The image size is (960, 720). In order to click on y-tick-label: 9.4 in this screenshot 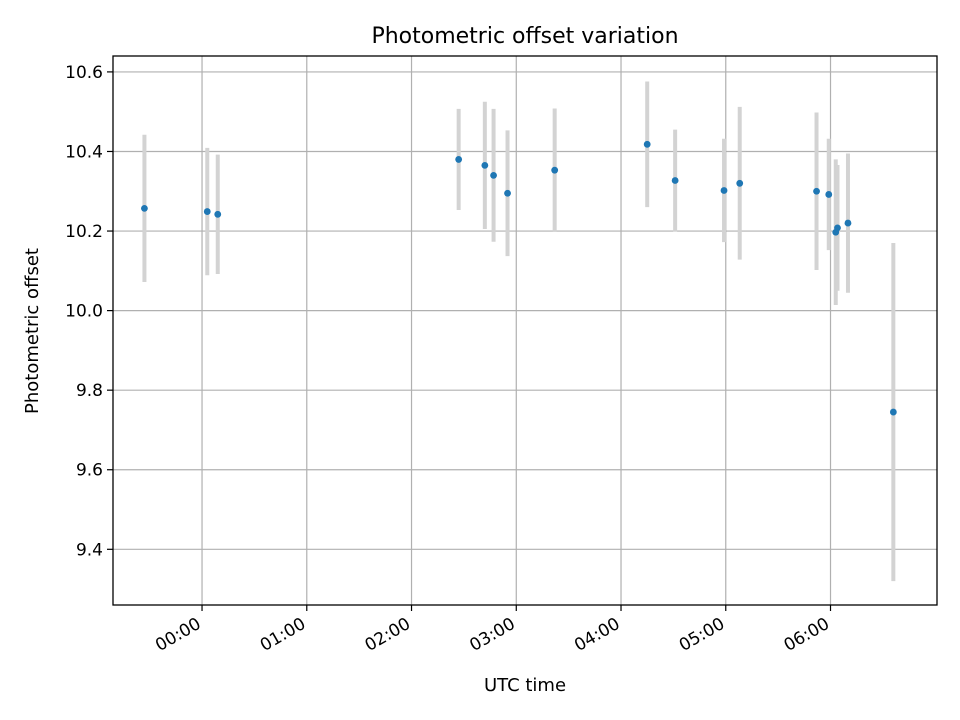, I will do `click(89, 550)`.